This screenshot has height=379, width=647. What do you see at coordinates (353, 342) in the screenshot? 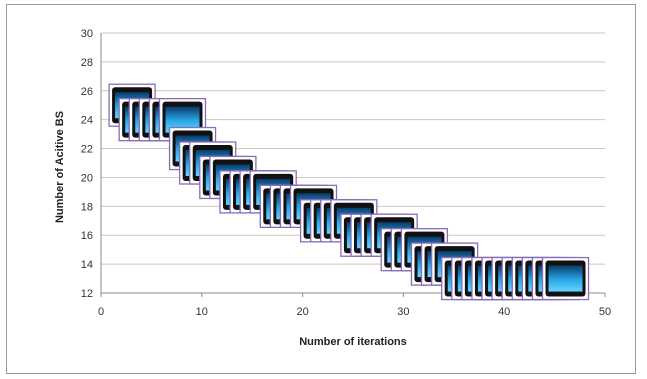
I see `x-axis-label: Number of iterations` at bounding box center [353, 342].